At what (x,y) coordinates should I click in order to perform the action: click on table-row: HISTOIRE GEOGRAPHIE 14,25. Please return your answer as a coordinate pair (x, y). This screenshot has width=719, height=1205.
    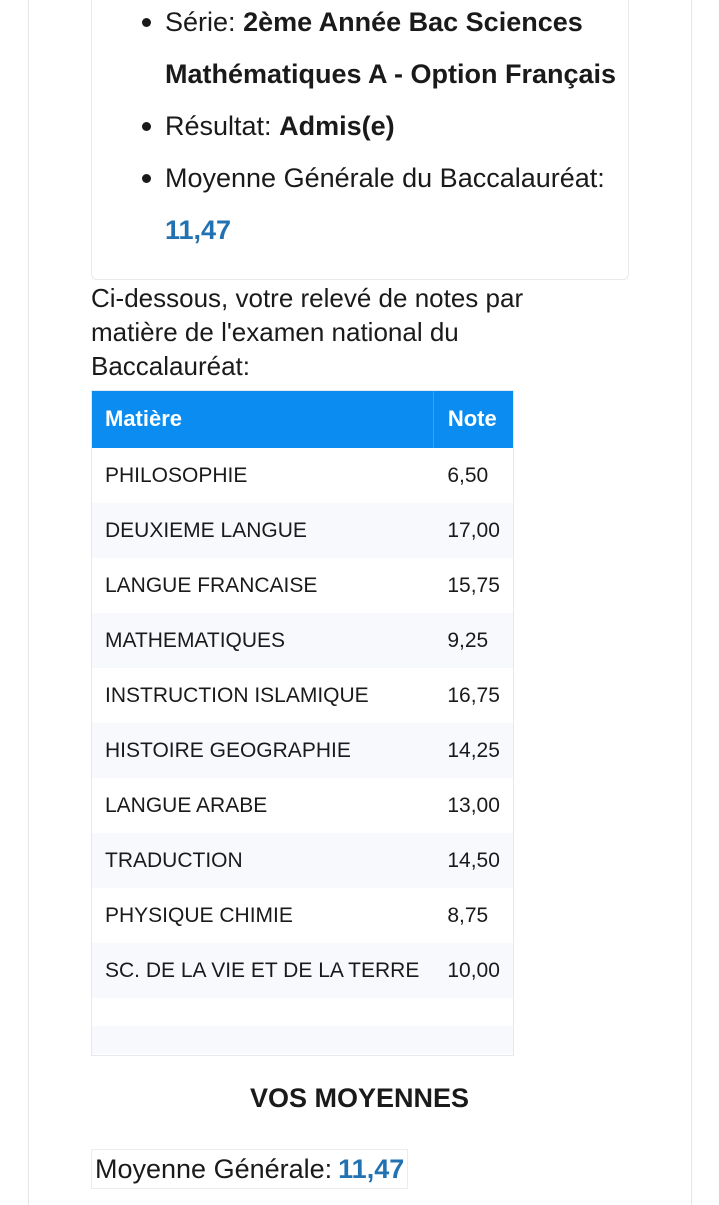
    Looking at the image, I should click on (302, 750).